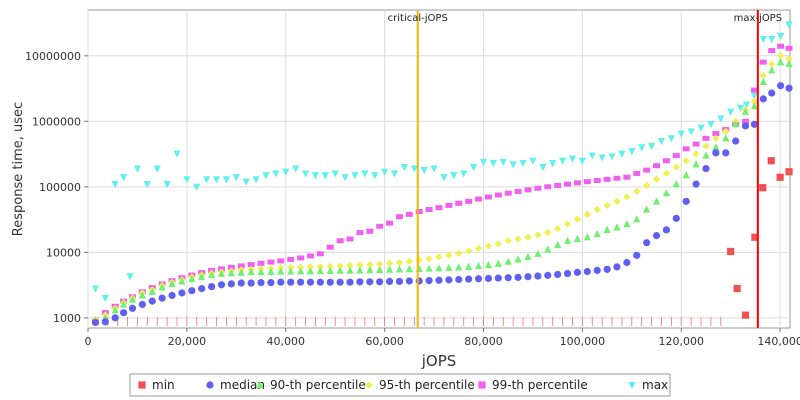  What do you see at coordinates (400, 385) in the screenshot?
I see `legend` at bounding box center [400, 385].